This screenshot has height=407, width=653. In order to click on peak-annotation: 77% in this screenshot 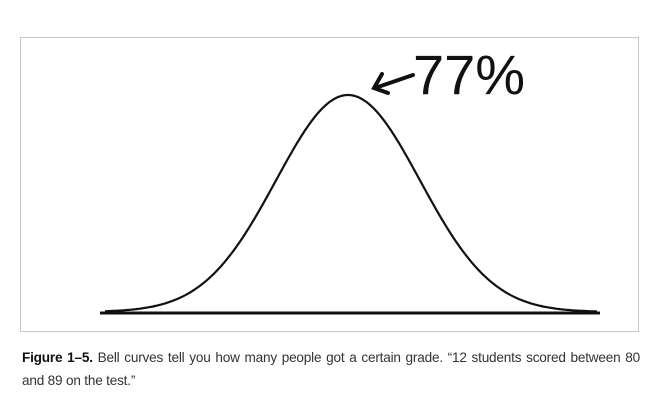, I will do `click(469, 74)`.